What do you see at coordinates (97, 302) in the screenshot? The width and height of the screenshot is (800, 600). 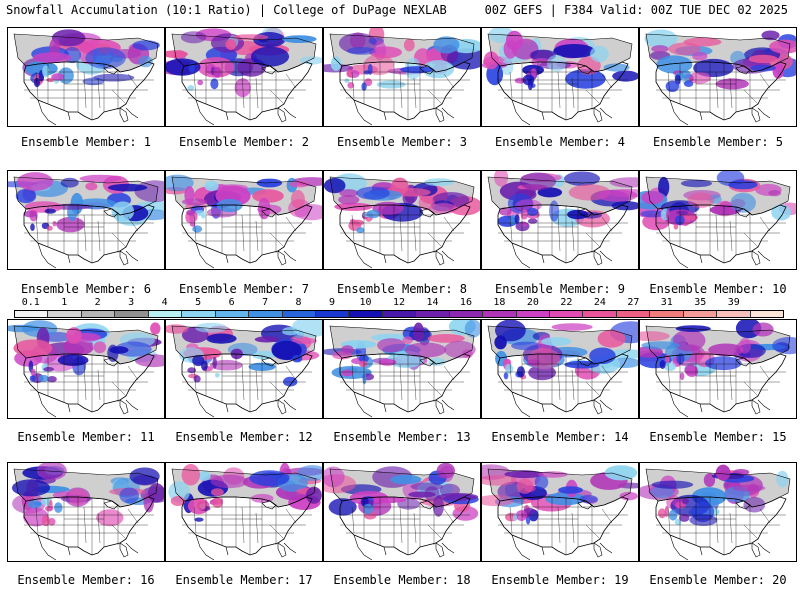 I see `colorbar-tick-label: 2` at bounding box center [97, 302].